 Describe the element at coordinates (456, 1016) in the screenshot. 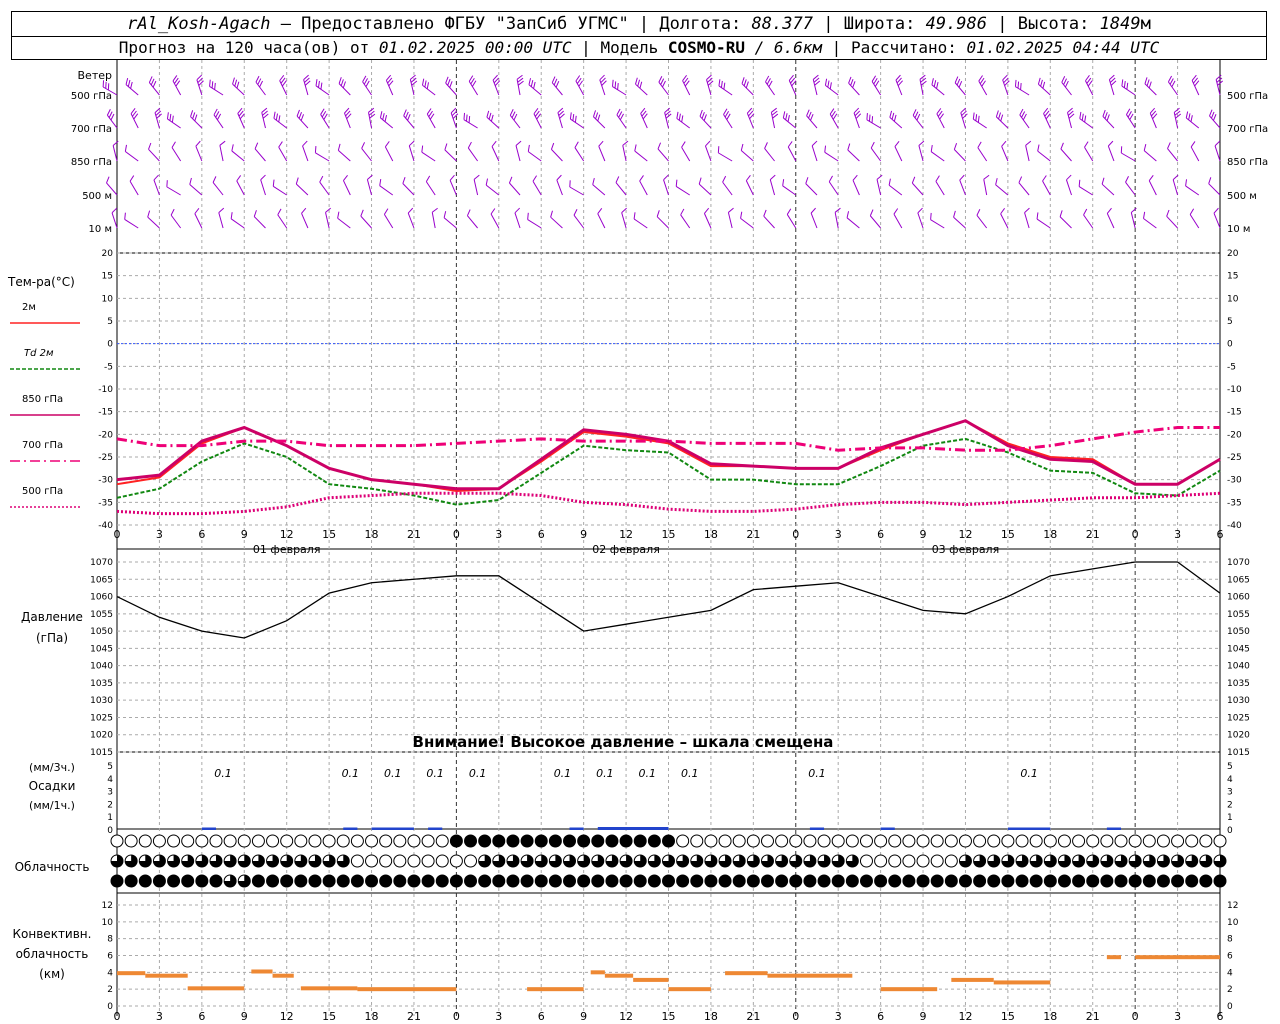

I see `time-tick-bottom: 0` at that location.